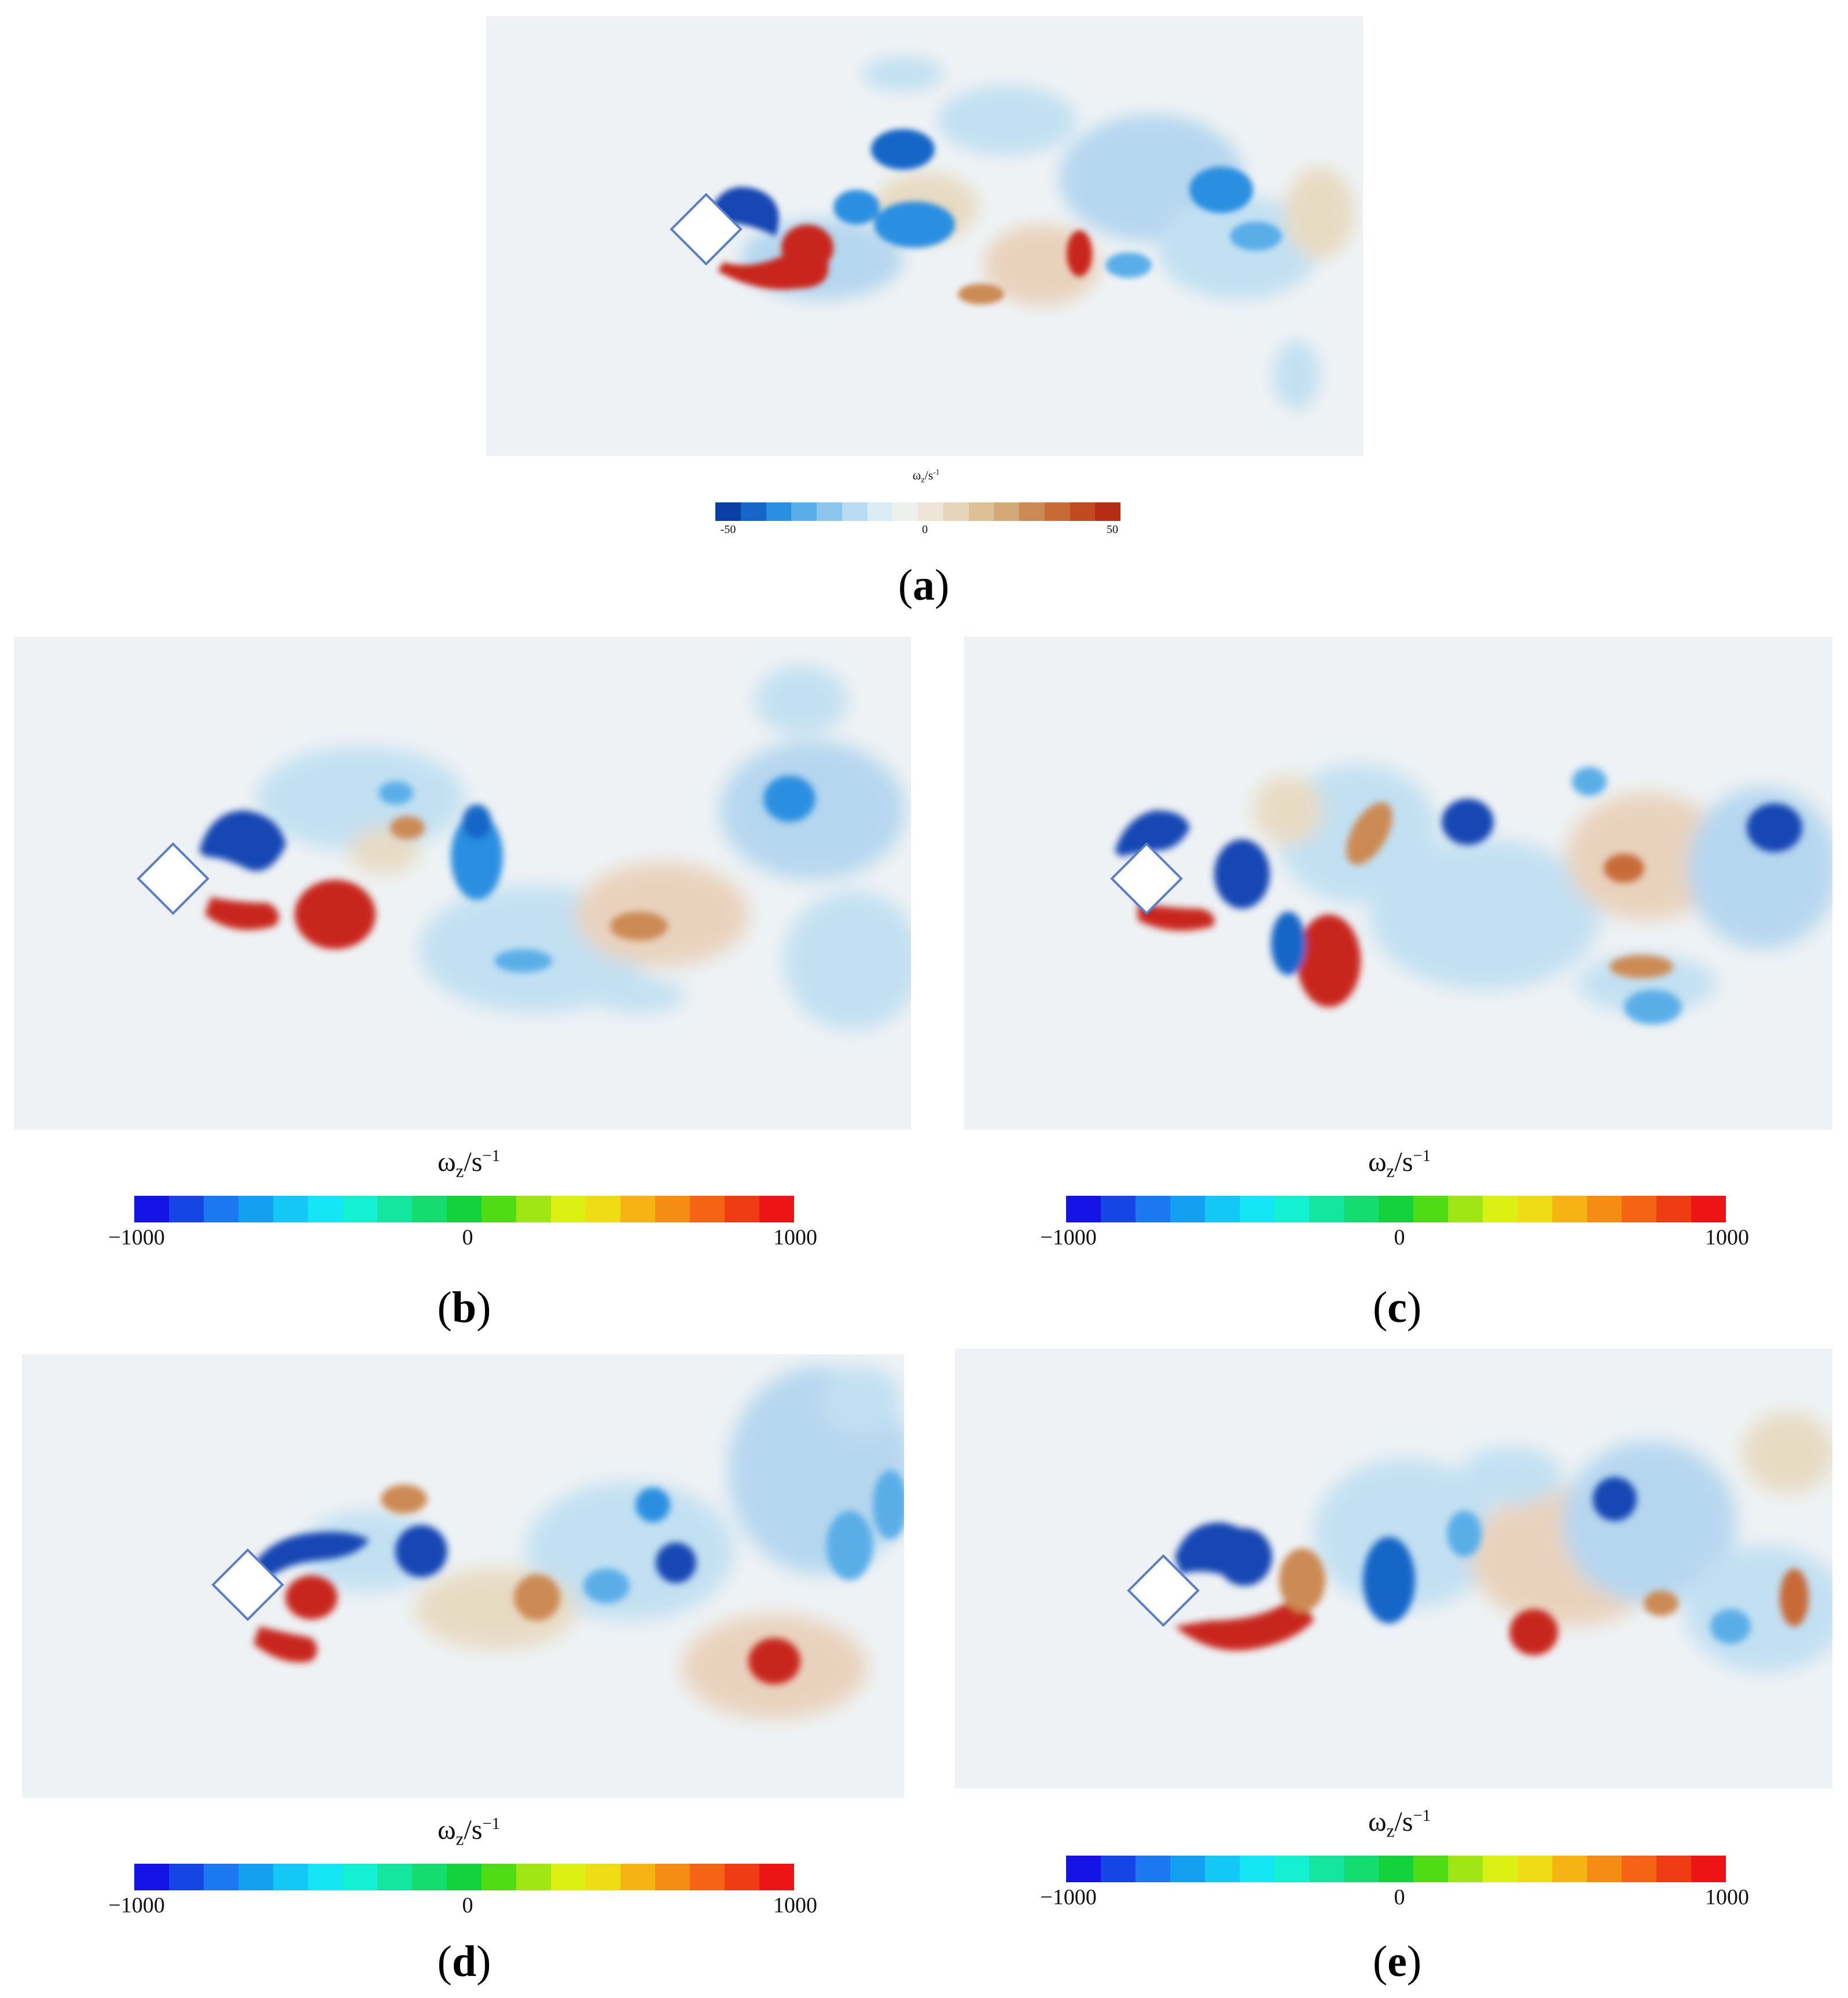 The height and width of the screenshot is (1998, 1848). What do you see at coordinates (923, 480) in the screenshot?
I see `colorbar-title-sub-a: z` at bounding box center [923, 480].